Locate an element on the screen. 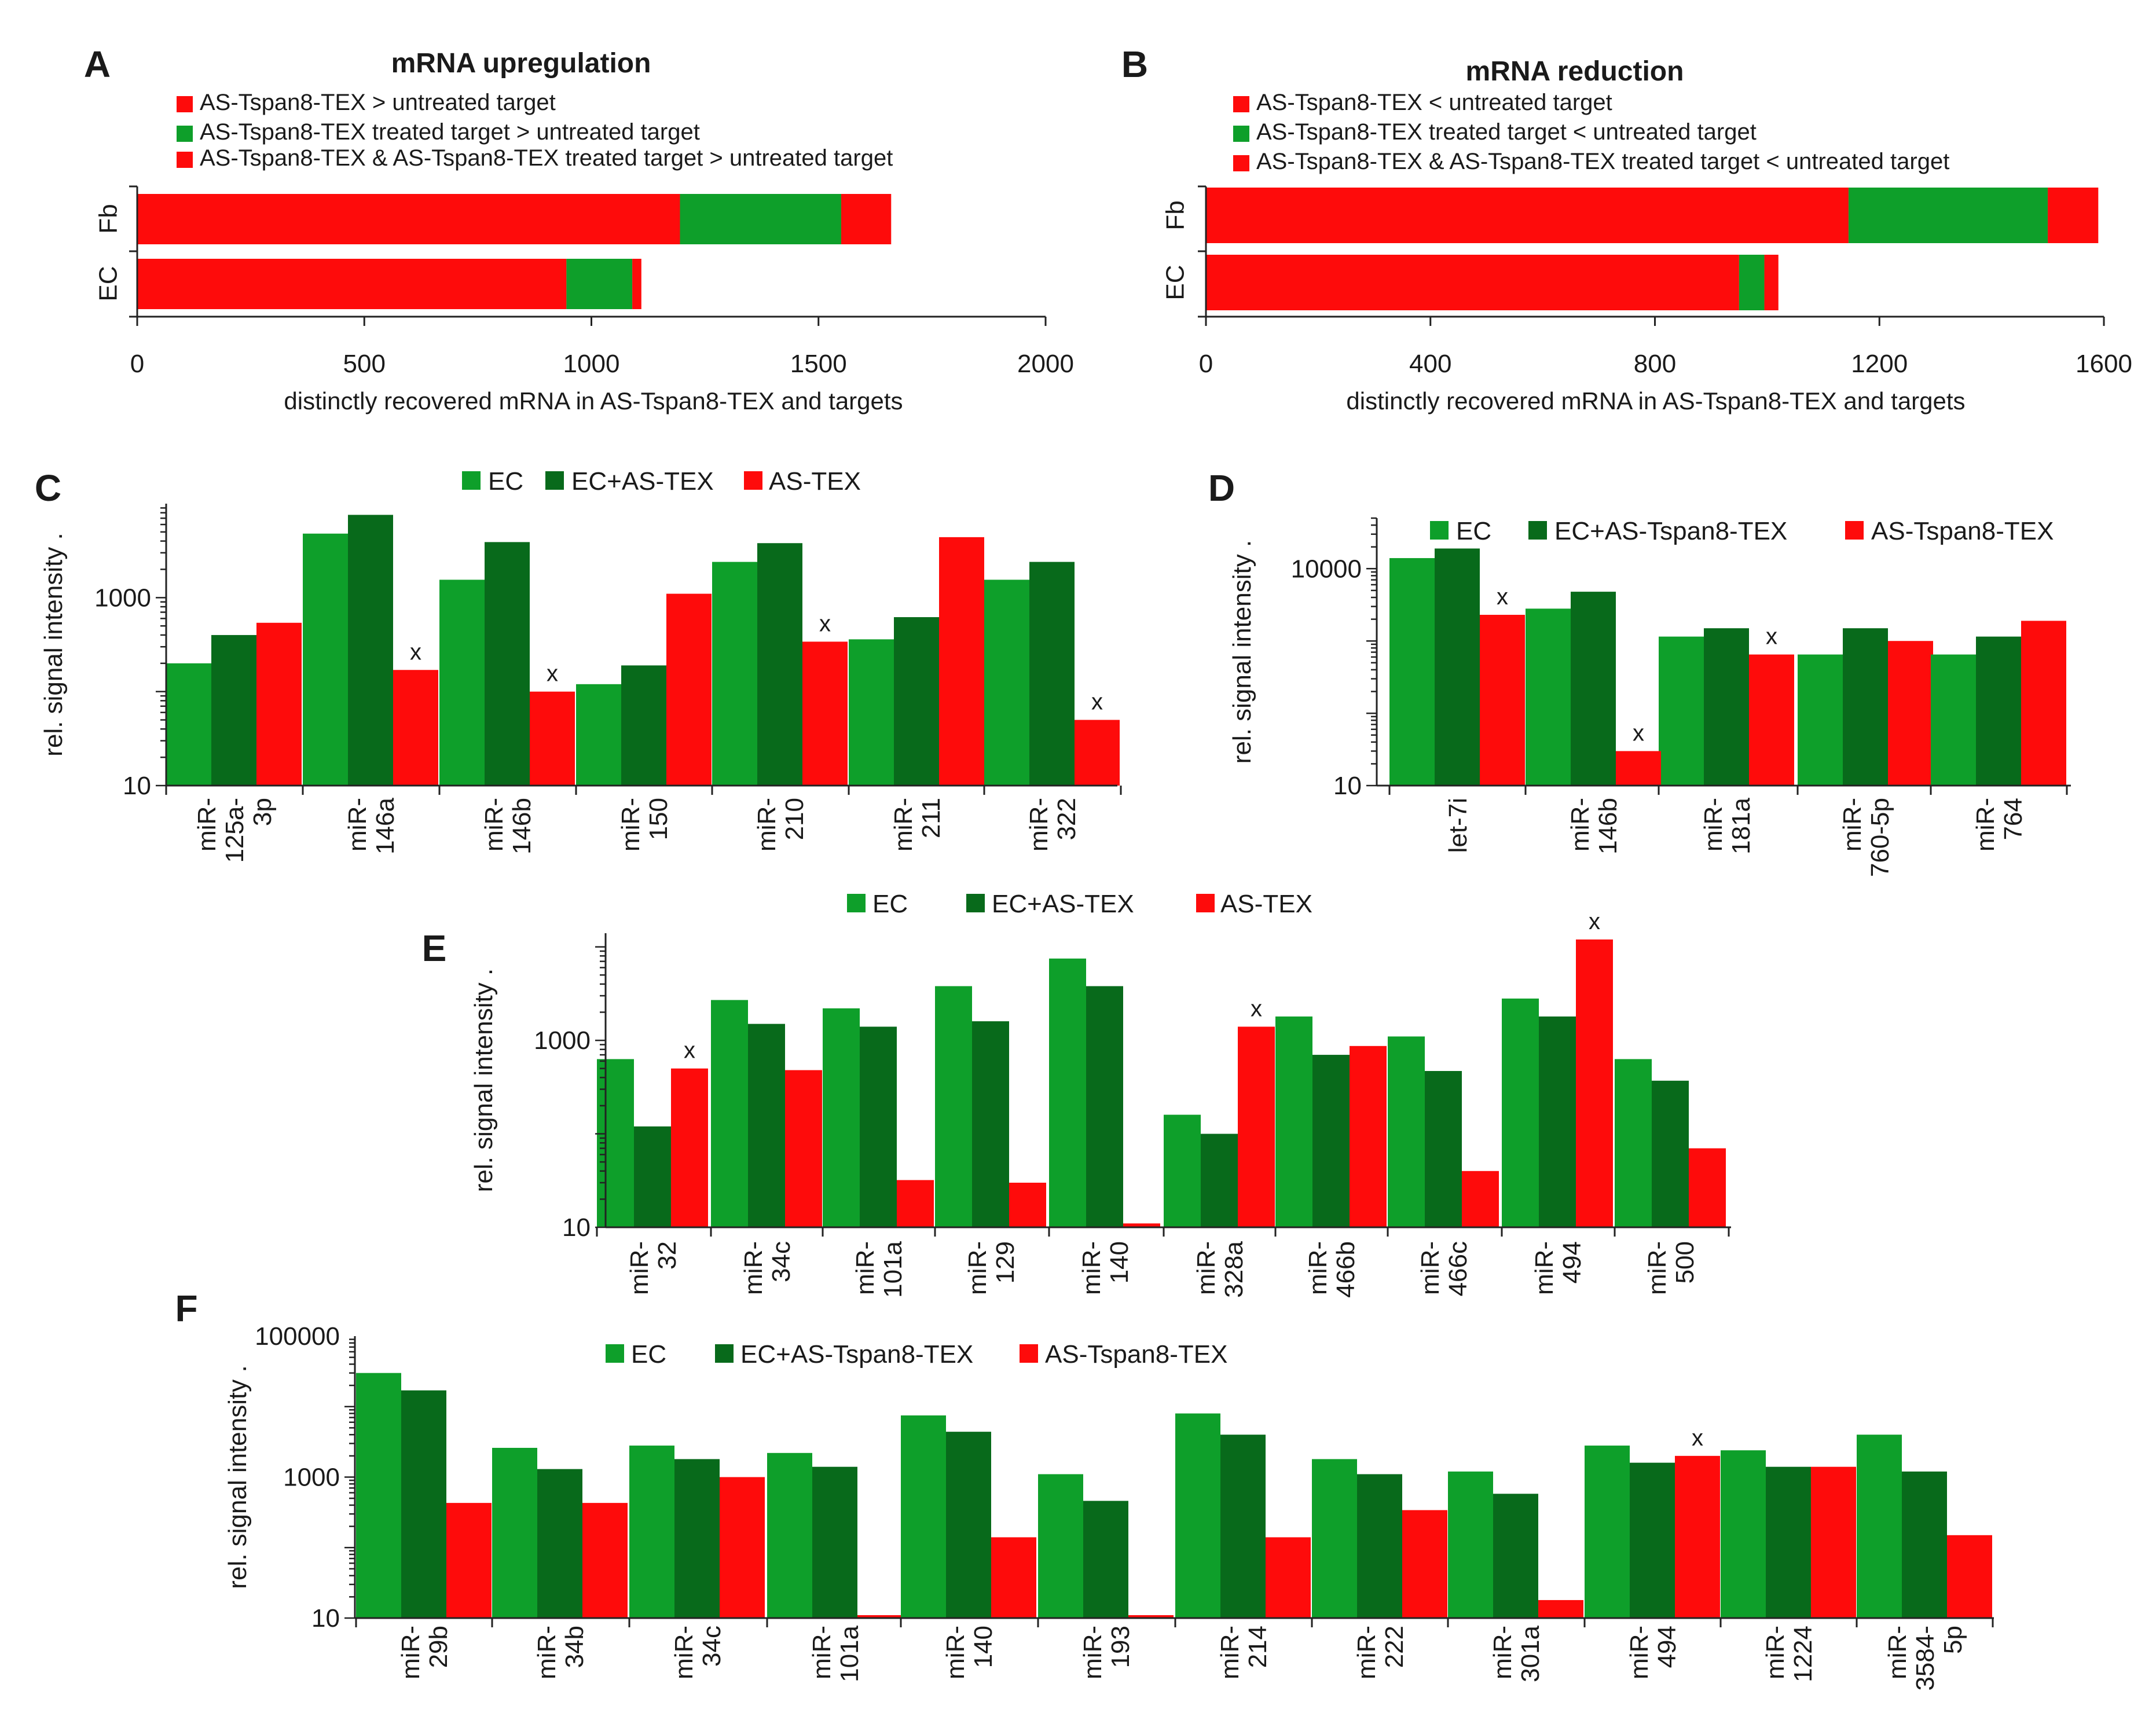 This screenshot has width=2156, height=1735. category-label-F-1-0: miR- is located at coordinates (547, 1653).